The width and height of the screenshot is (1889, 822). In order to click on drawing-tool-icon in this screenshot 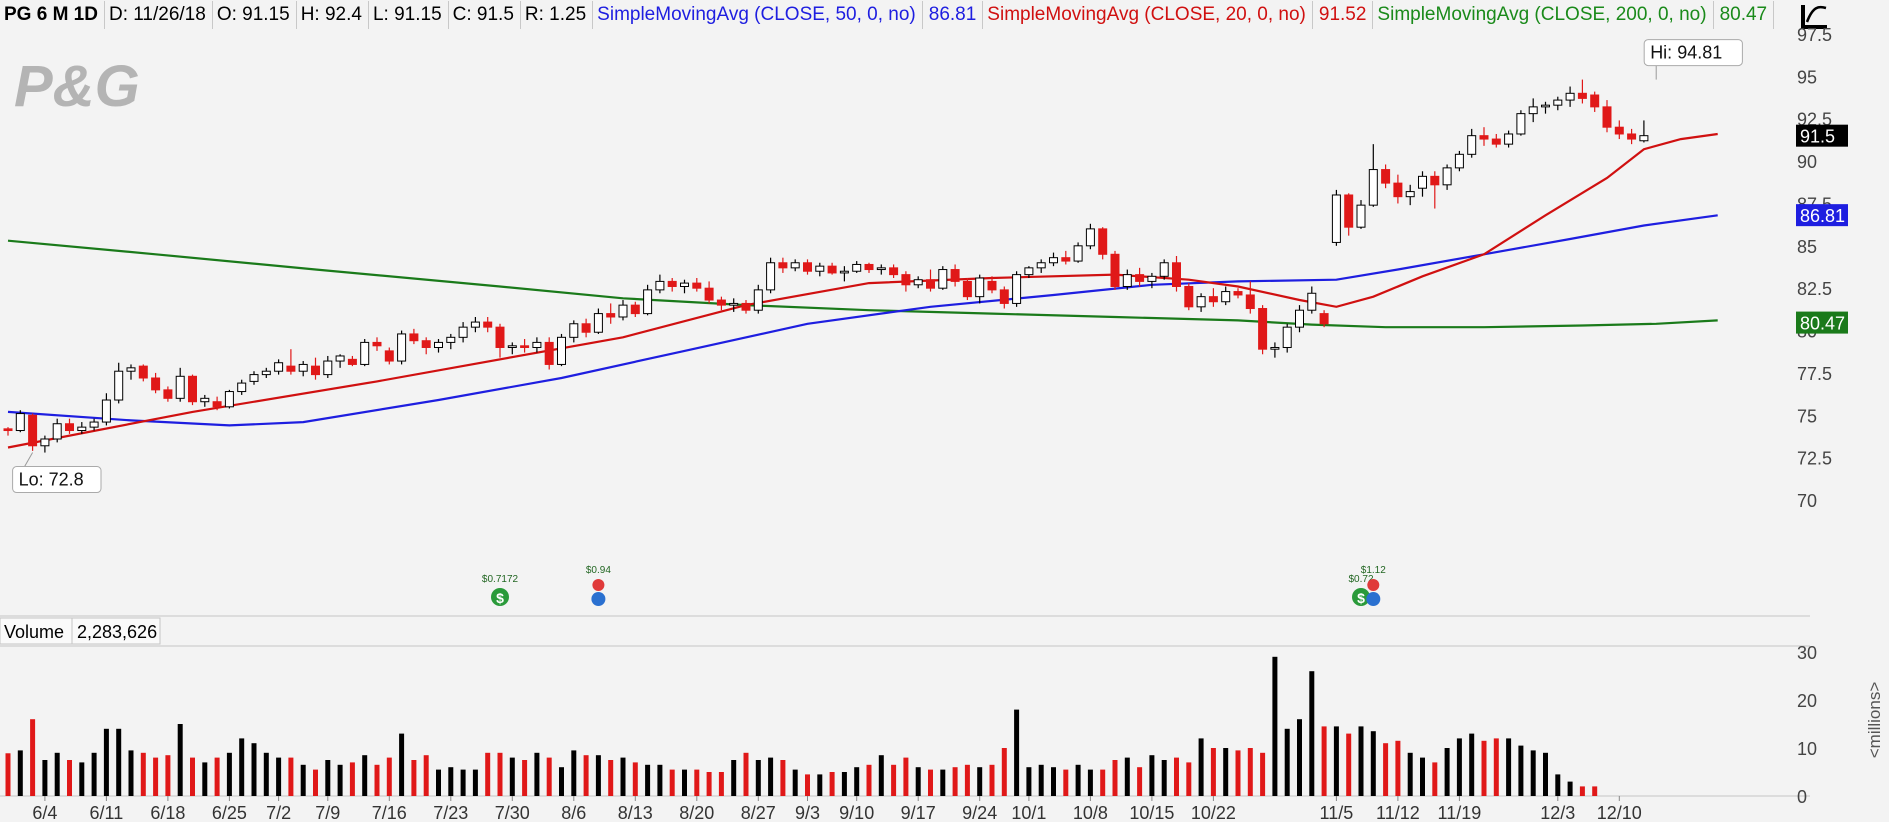, I will do `click(1814, 17)`.